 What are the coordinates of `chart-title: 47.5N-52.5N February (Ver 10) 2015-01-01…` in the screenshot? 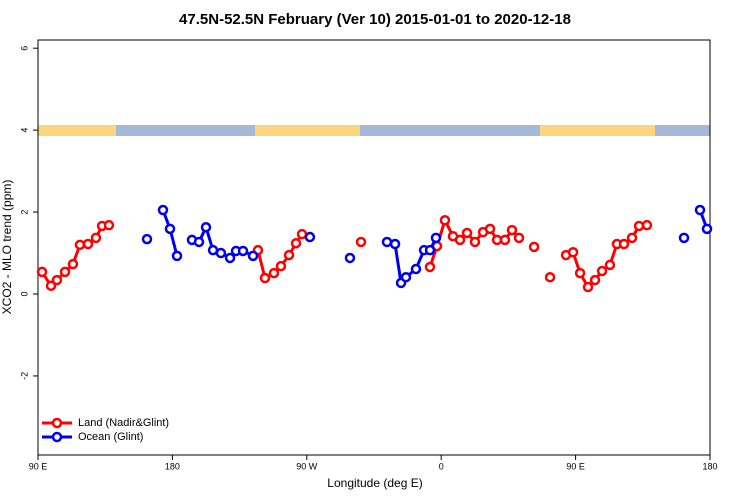 It's located at (375, 19).